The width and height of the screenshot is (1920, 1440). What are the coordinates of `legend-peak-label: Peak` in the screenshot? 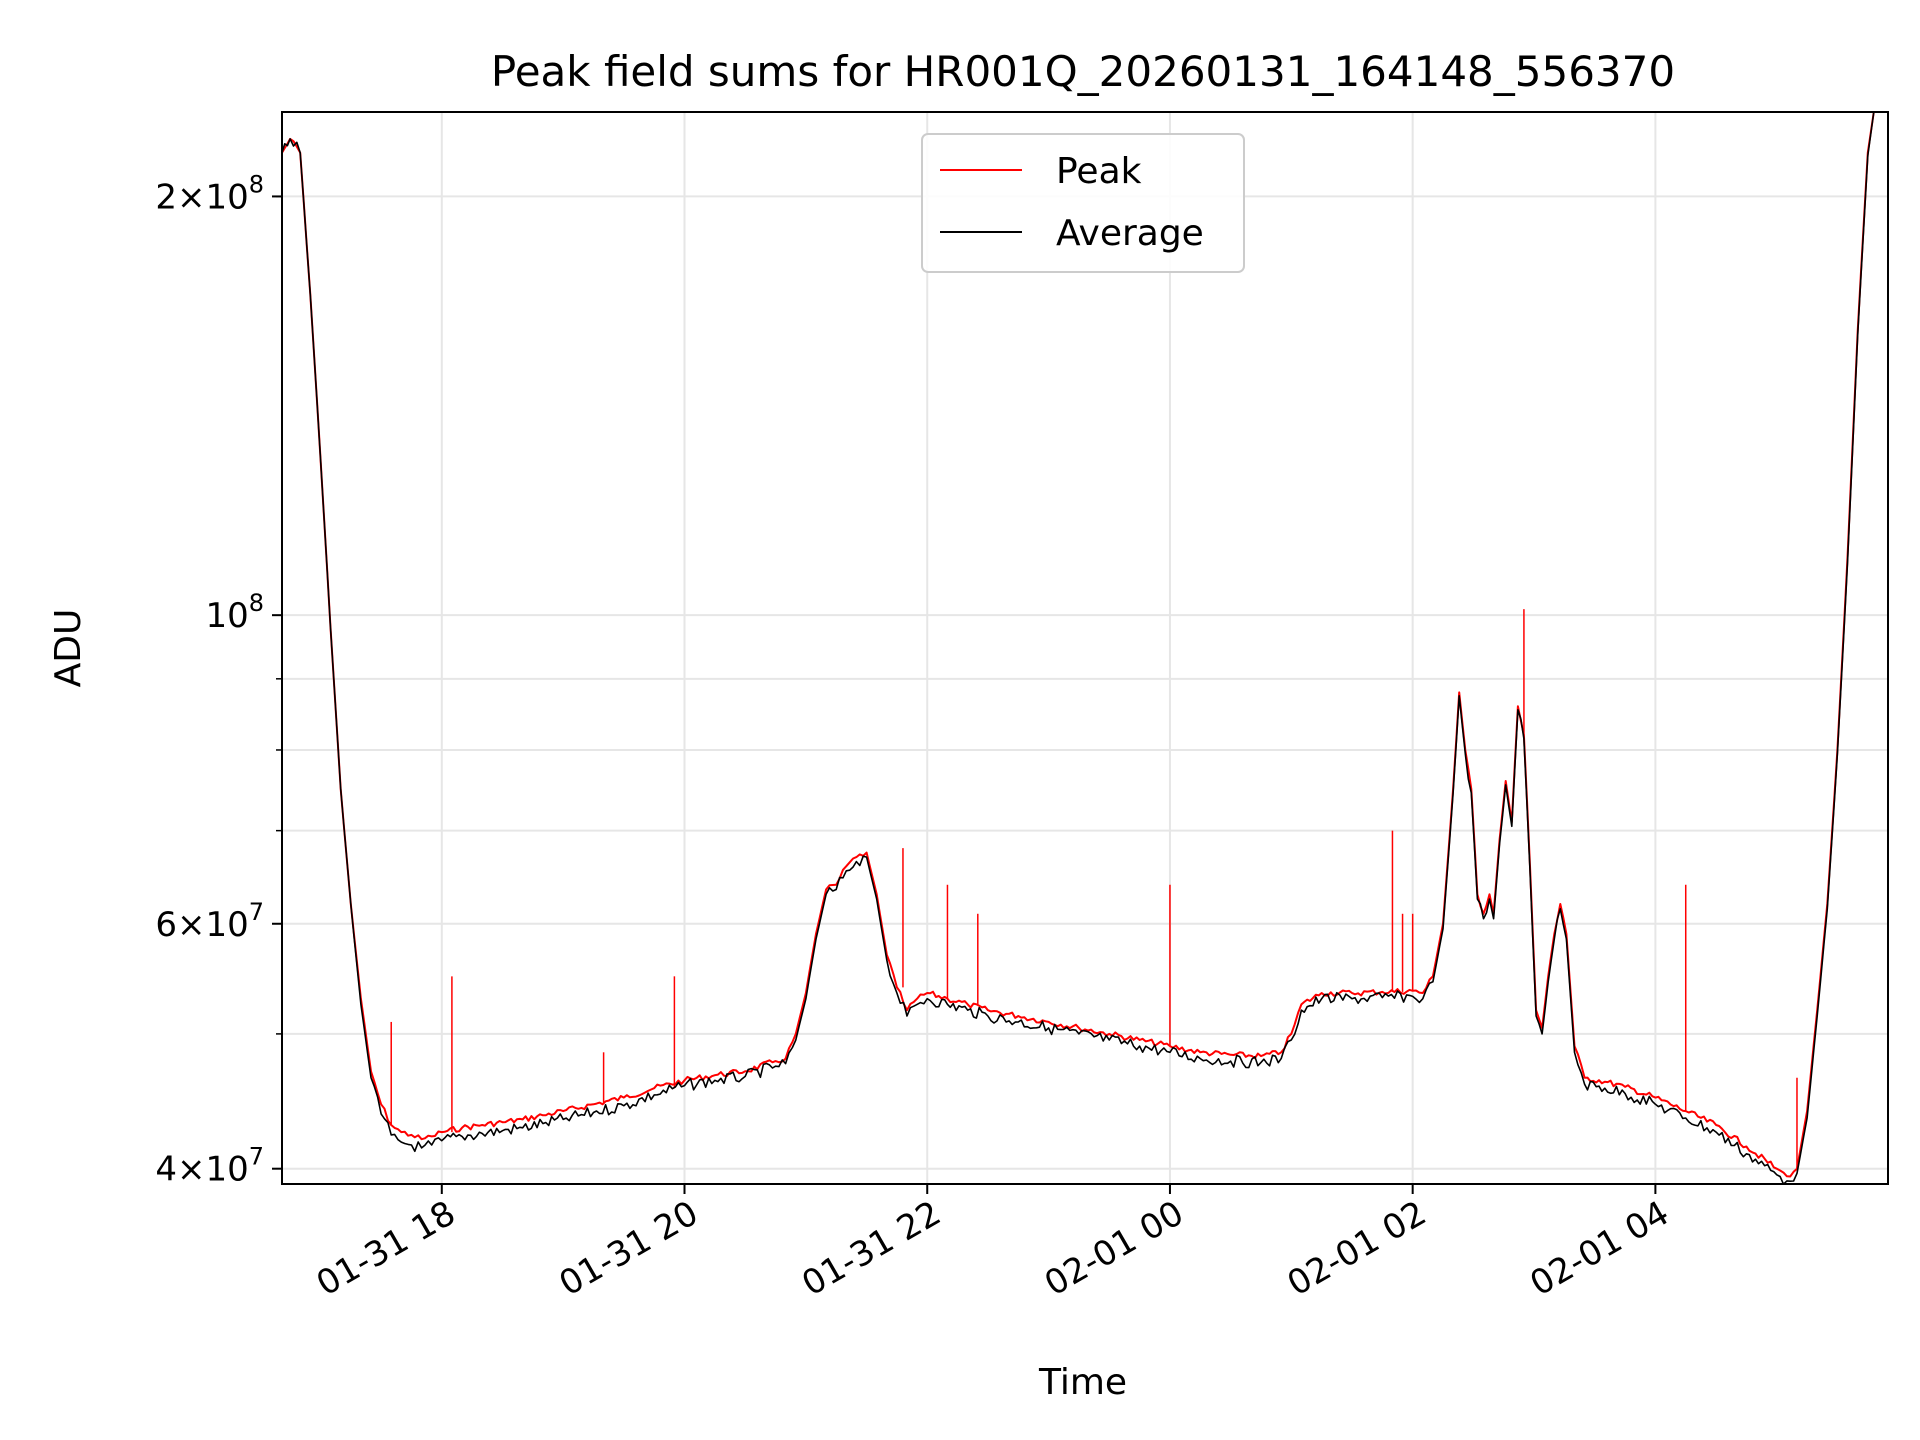 It's located at (1099, 171).